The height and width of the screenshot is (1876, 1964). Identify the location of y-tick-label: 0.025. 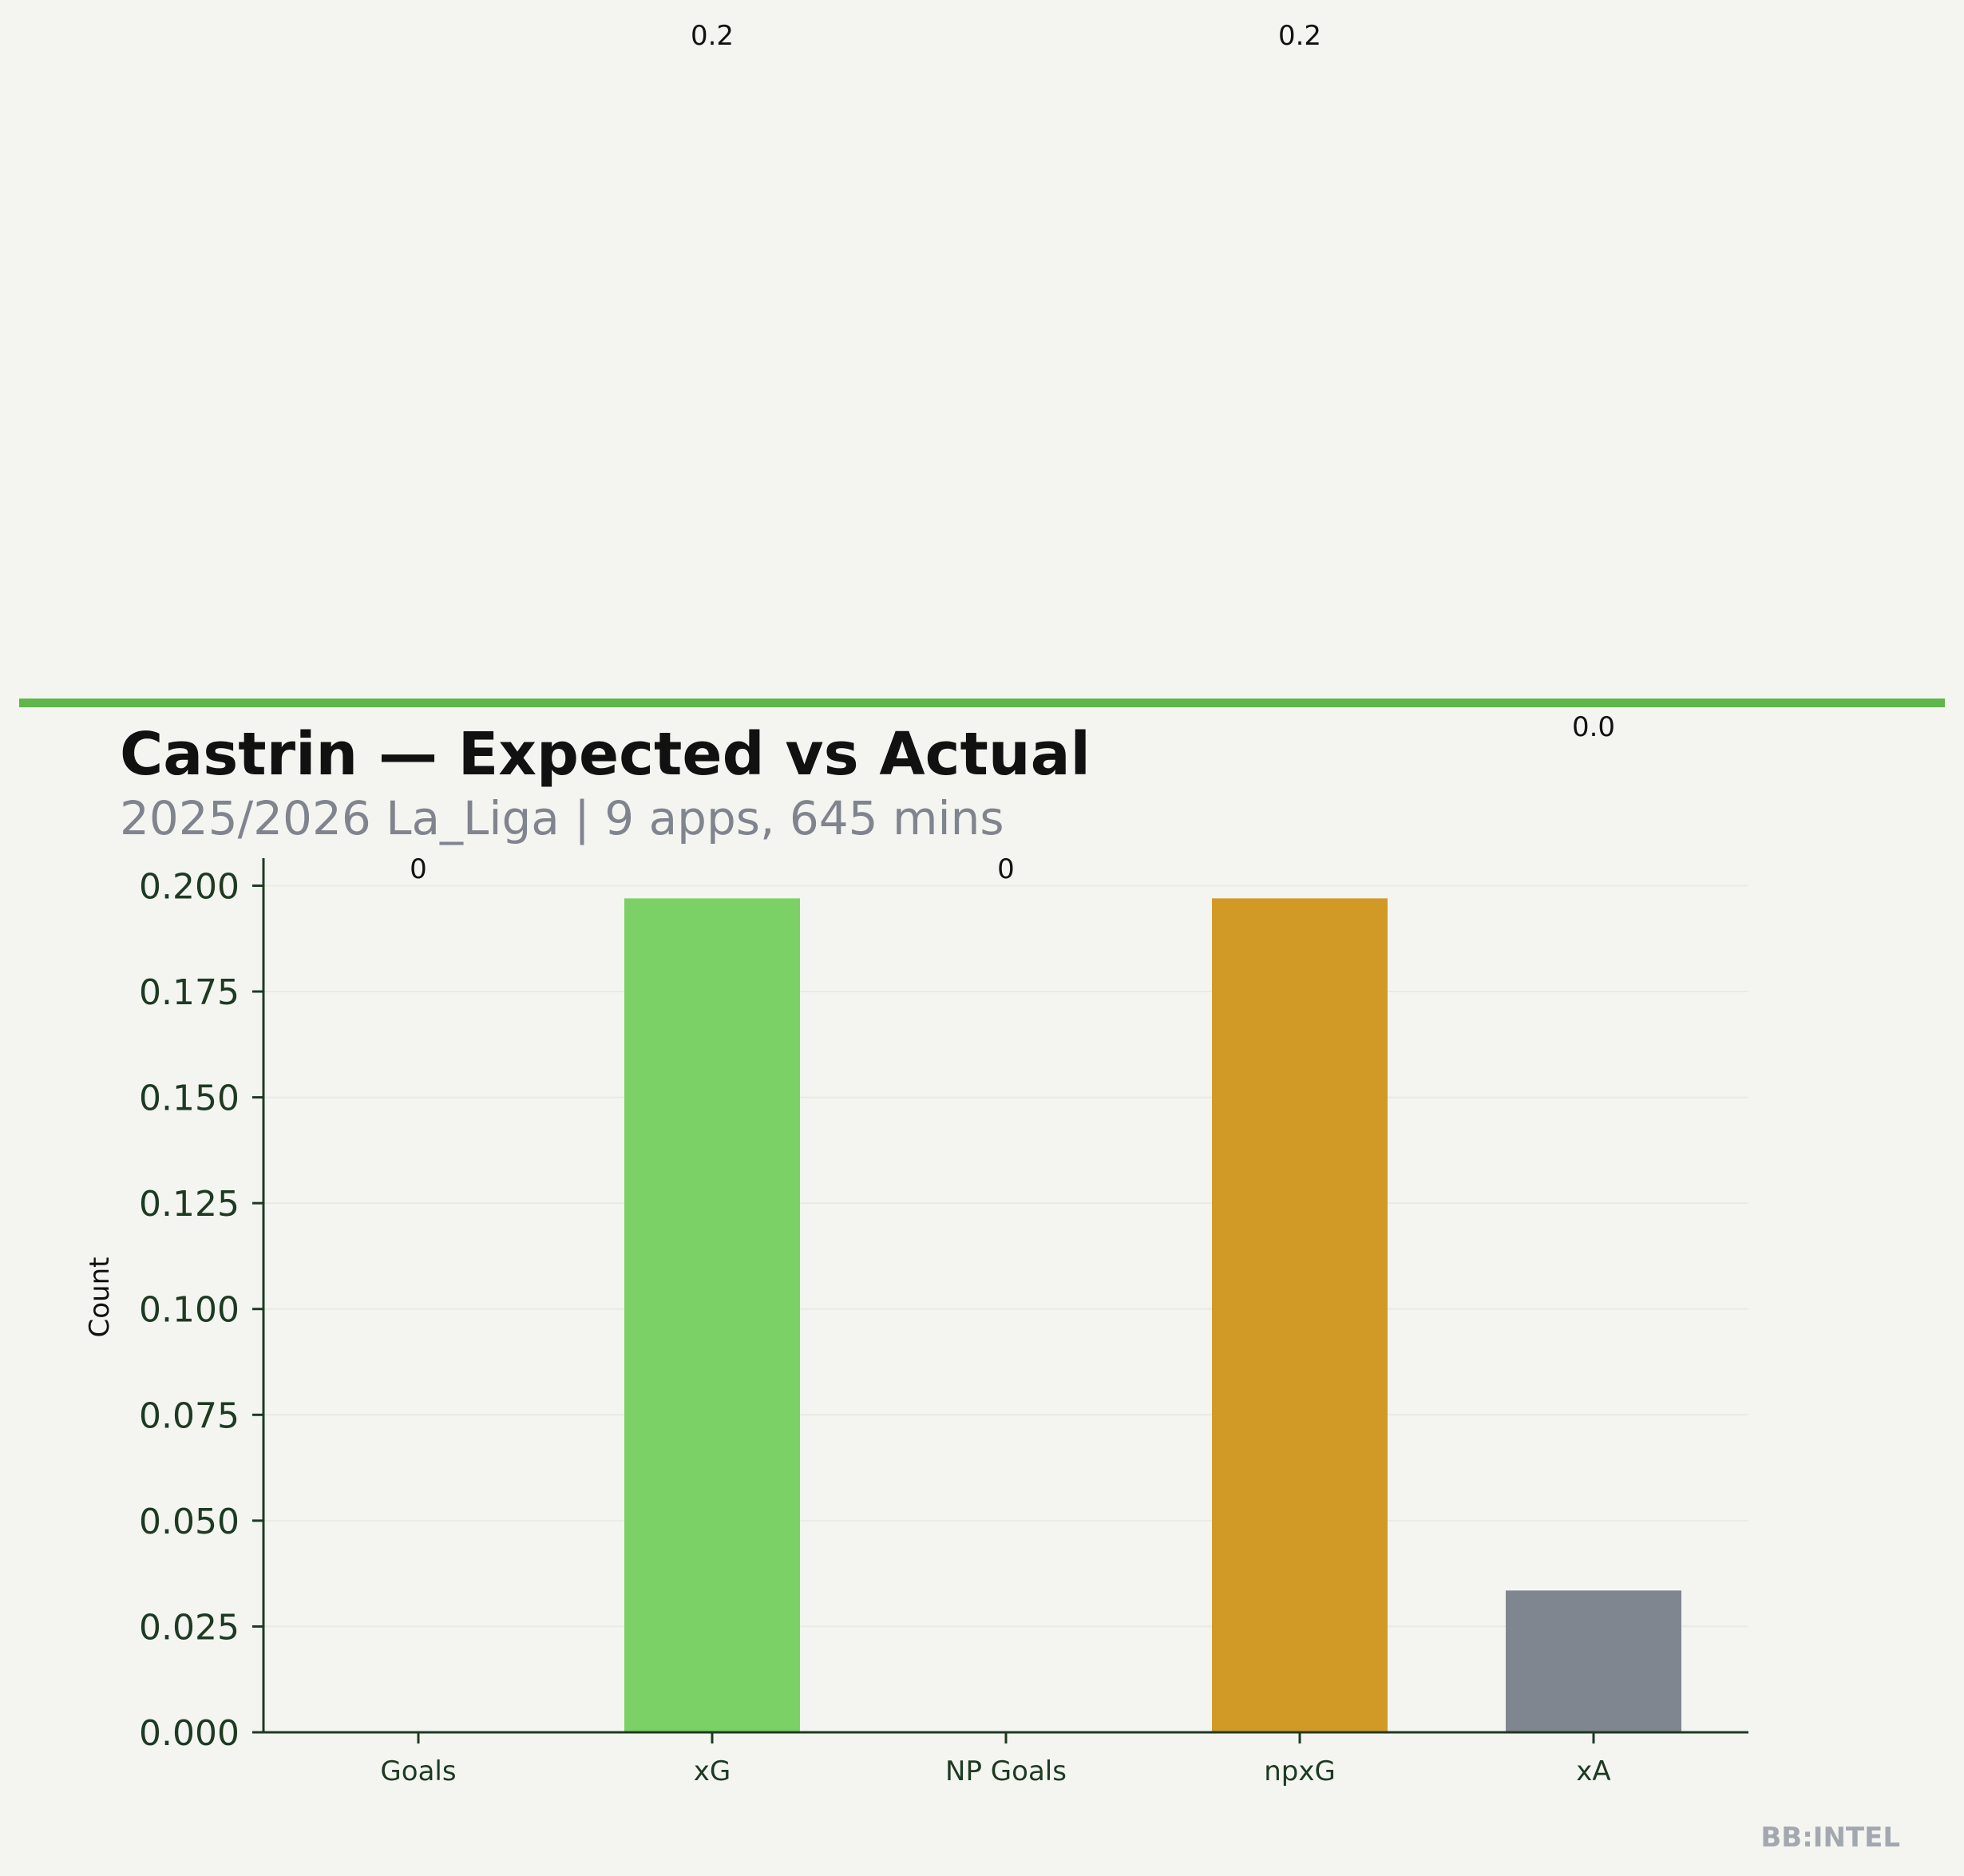
(189, 1627).